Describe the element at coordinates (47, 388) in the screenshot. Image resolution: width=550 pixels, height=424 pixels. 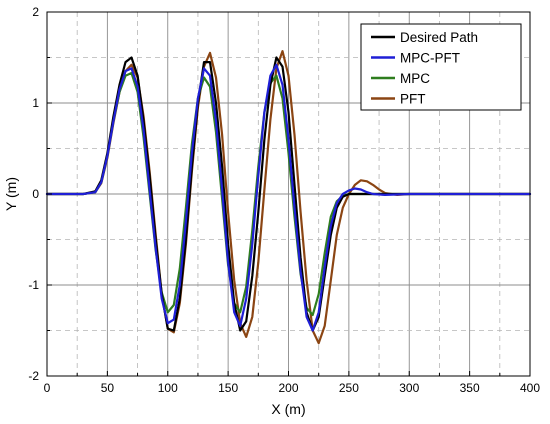
I see `x-tick-label: 0` at that location.